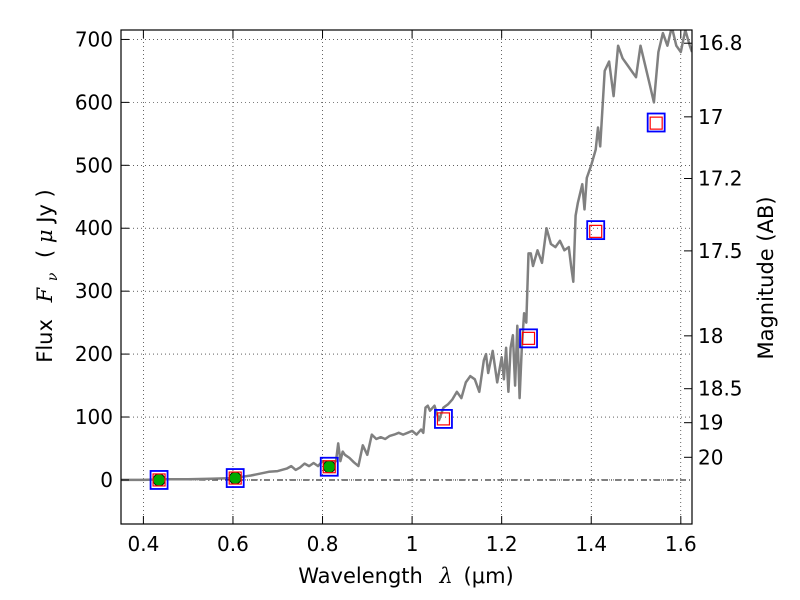 Image resolution: width=800 pixels, height=600 pixels. Describe the element at coordinates (710, 423) in the screenshot. I see `y2-tick-label: 19` at that location.